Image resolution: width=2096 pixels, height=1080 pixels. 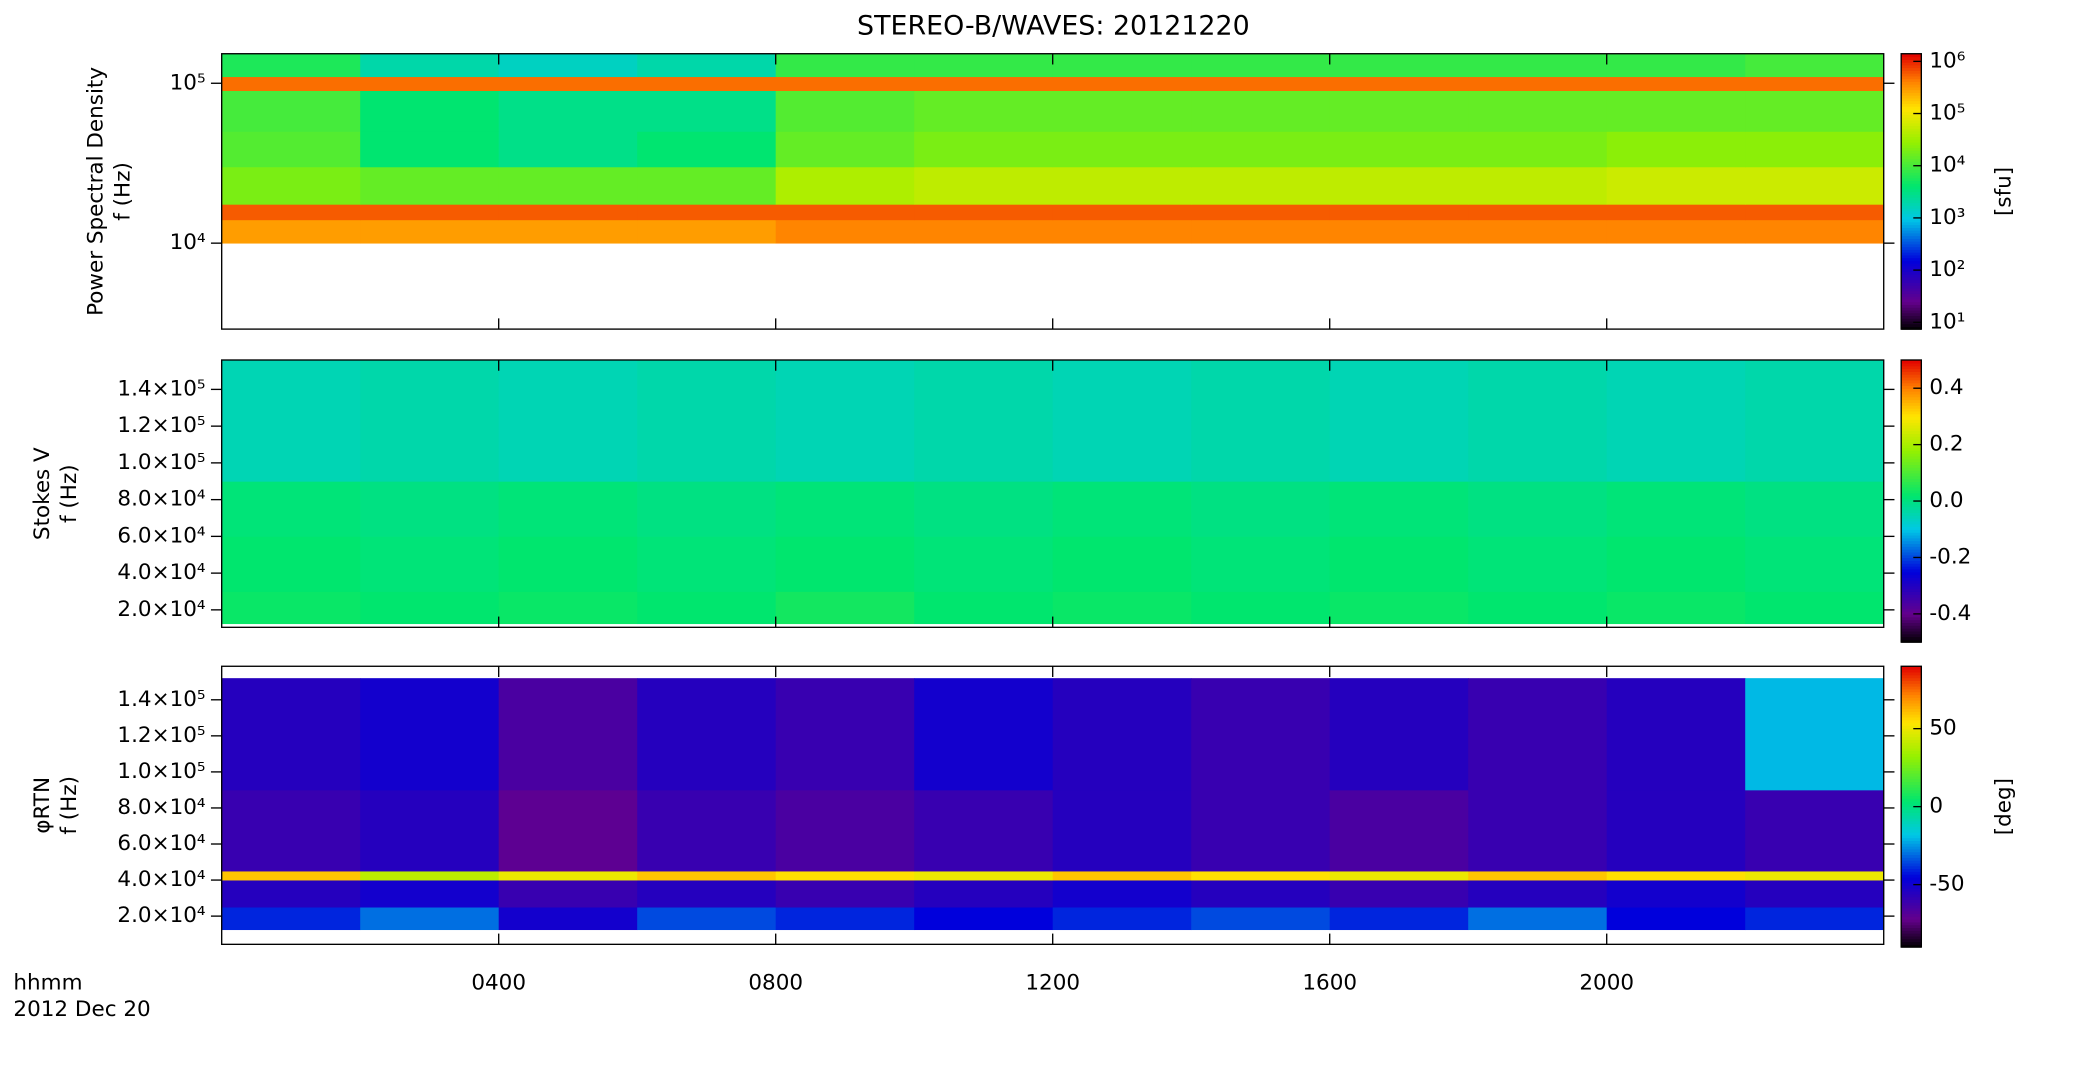 What do you see at coordinates (1950, 556) in the screenshot?
I see `colorbar-tick-label: -0.2` at bounding box center [1950, 556].